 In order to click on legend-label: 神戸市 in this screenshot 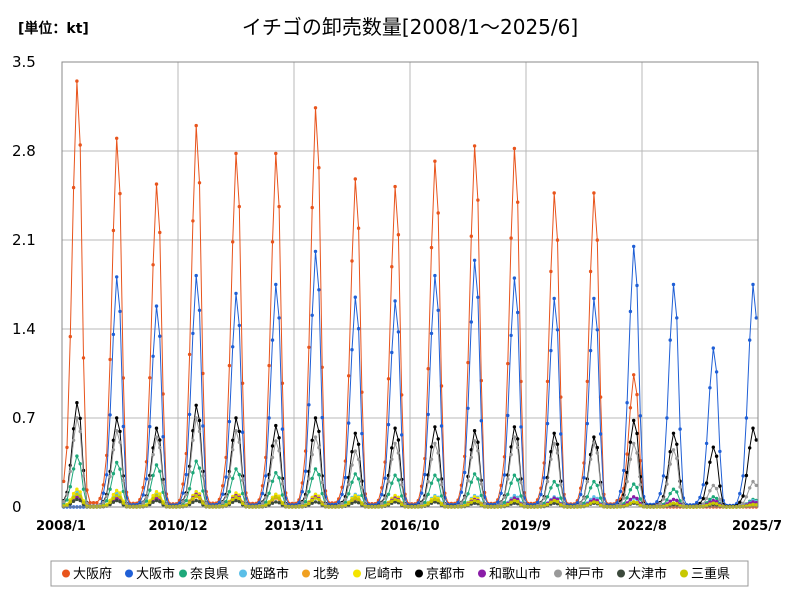, I will do `click(584, 574)`.